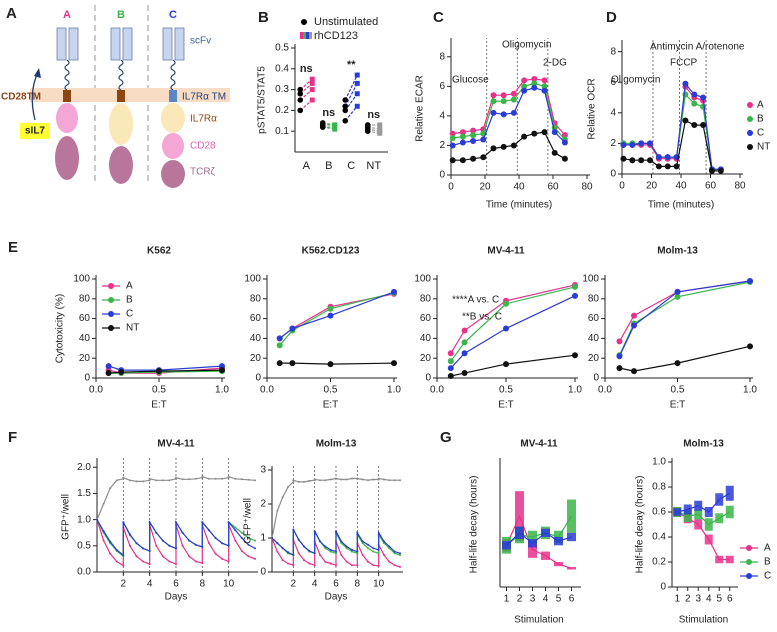 The height and width of the screenshot is (632, 777). What do you see at coordinates (336, 597) in the screenshot?
I see `x-axis-label: Days` at bounding box center [336, 597].